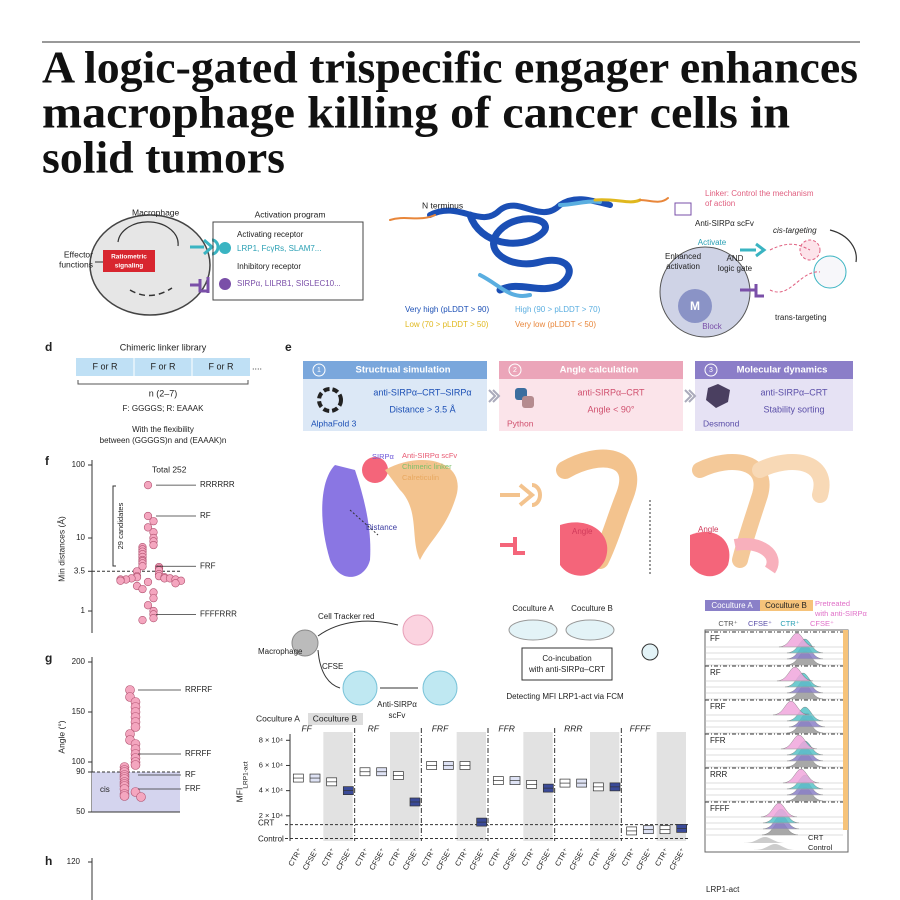 This screenshot has width=900, height=900. Describe the element at coordinates (290, 214) in the screenshot. I see `label: Activation program` at that location.